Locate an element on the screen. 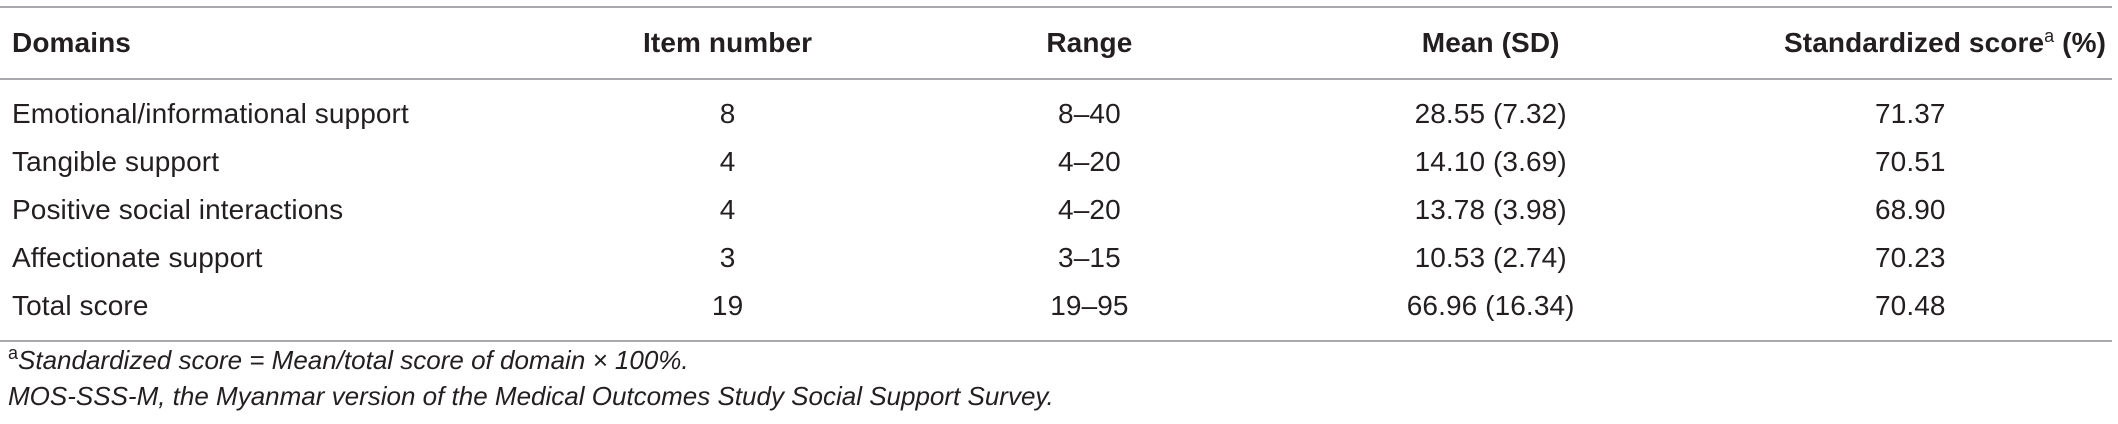 The image size is (2118, 424). cell-item-number: 8 is located at coordinates (727, 113).